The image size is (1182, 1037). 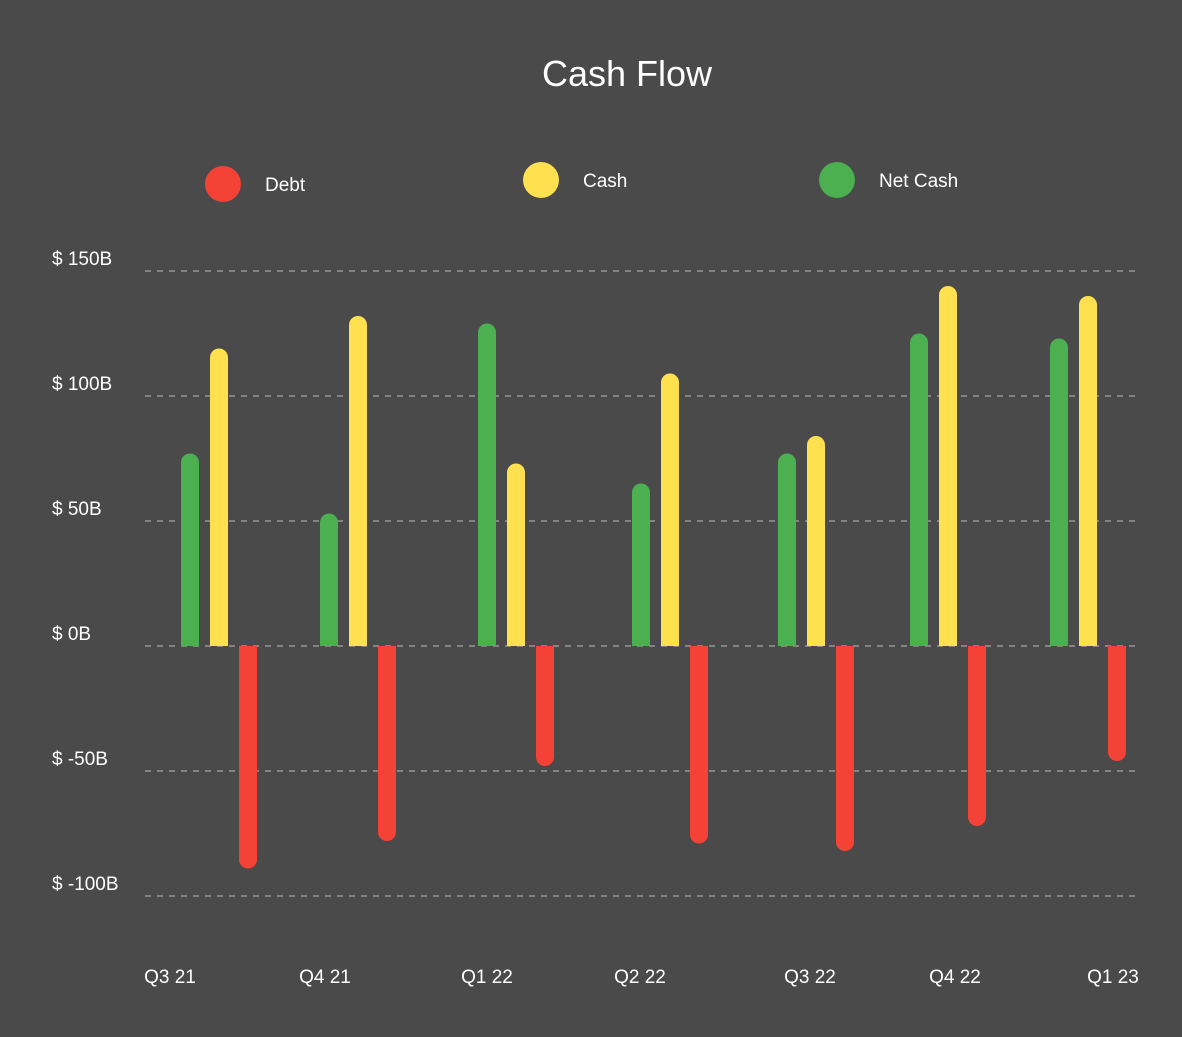 What do you see at coordinates (325, 977) in the screenshot?
I see `x-tick-label: Q4 21` at bounding box center [325, 977].